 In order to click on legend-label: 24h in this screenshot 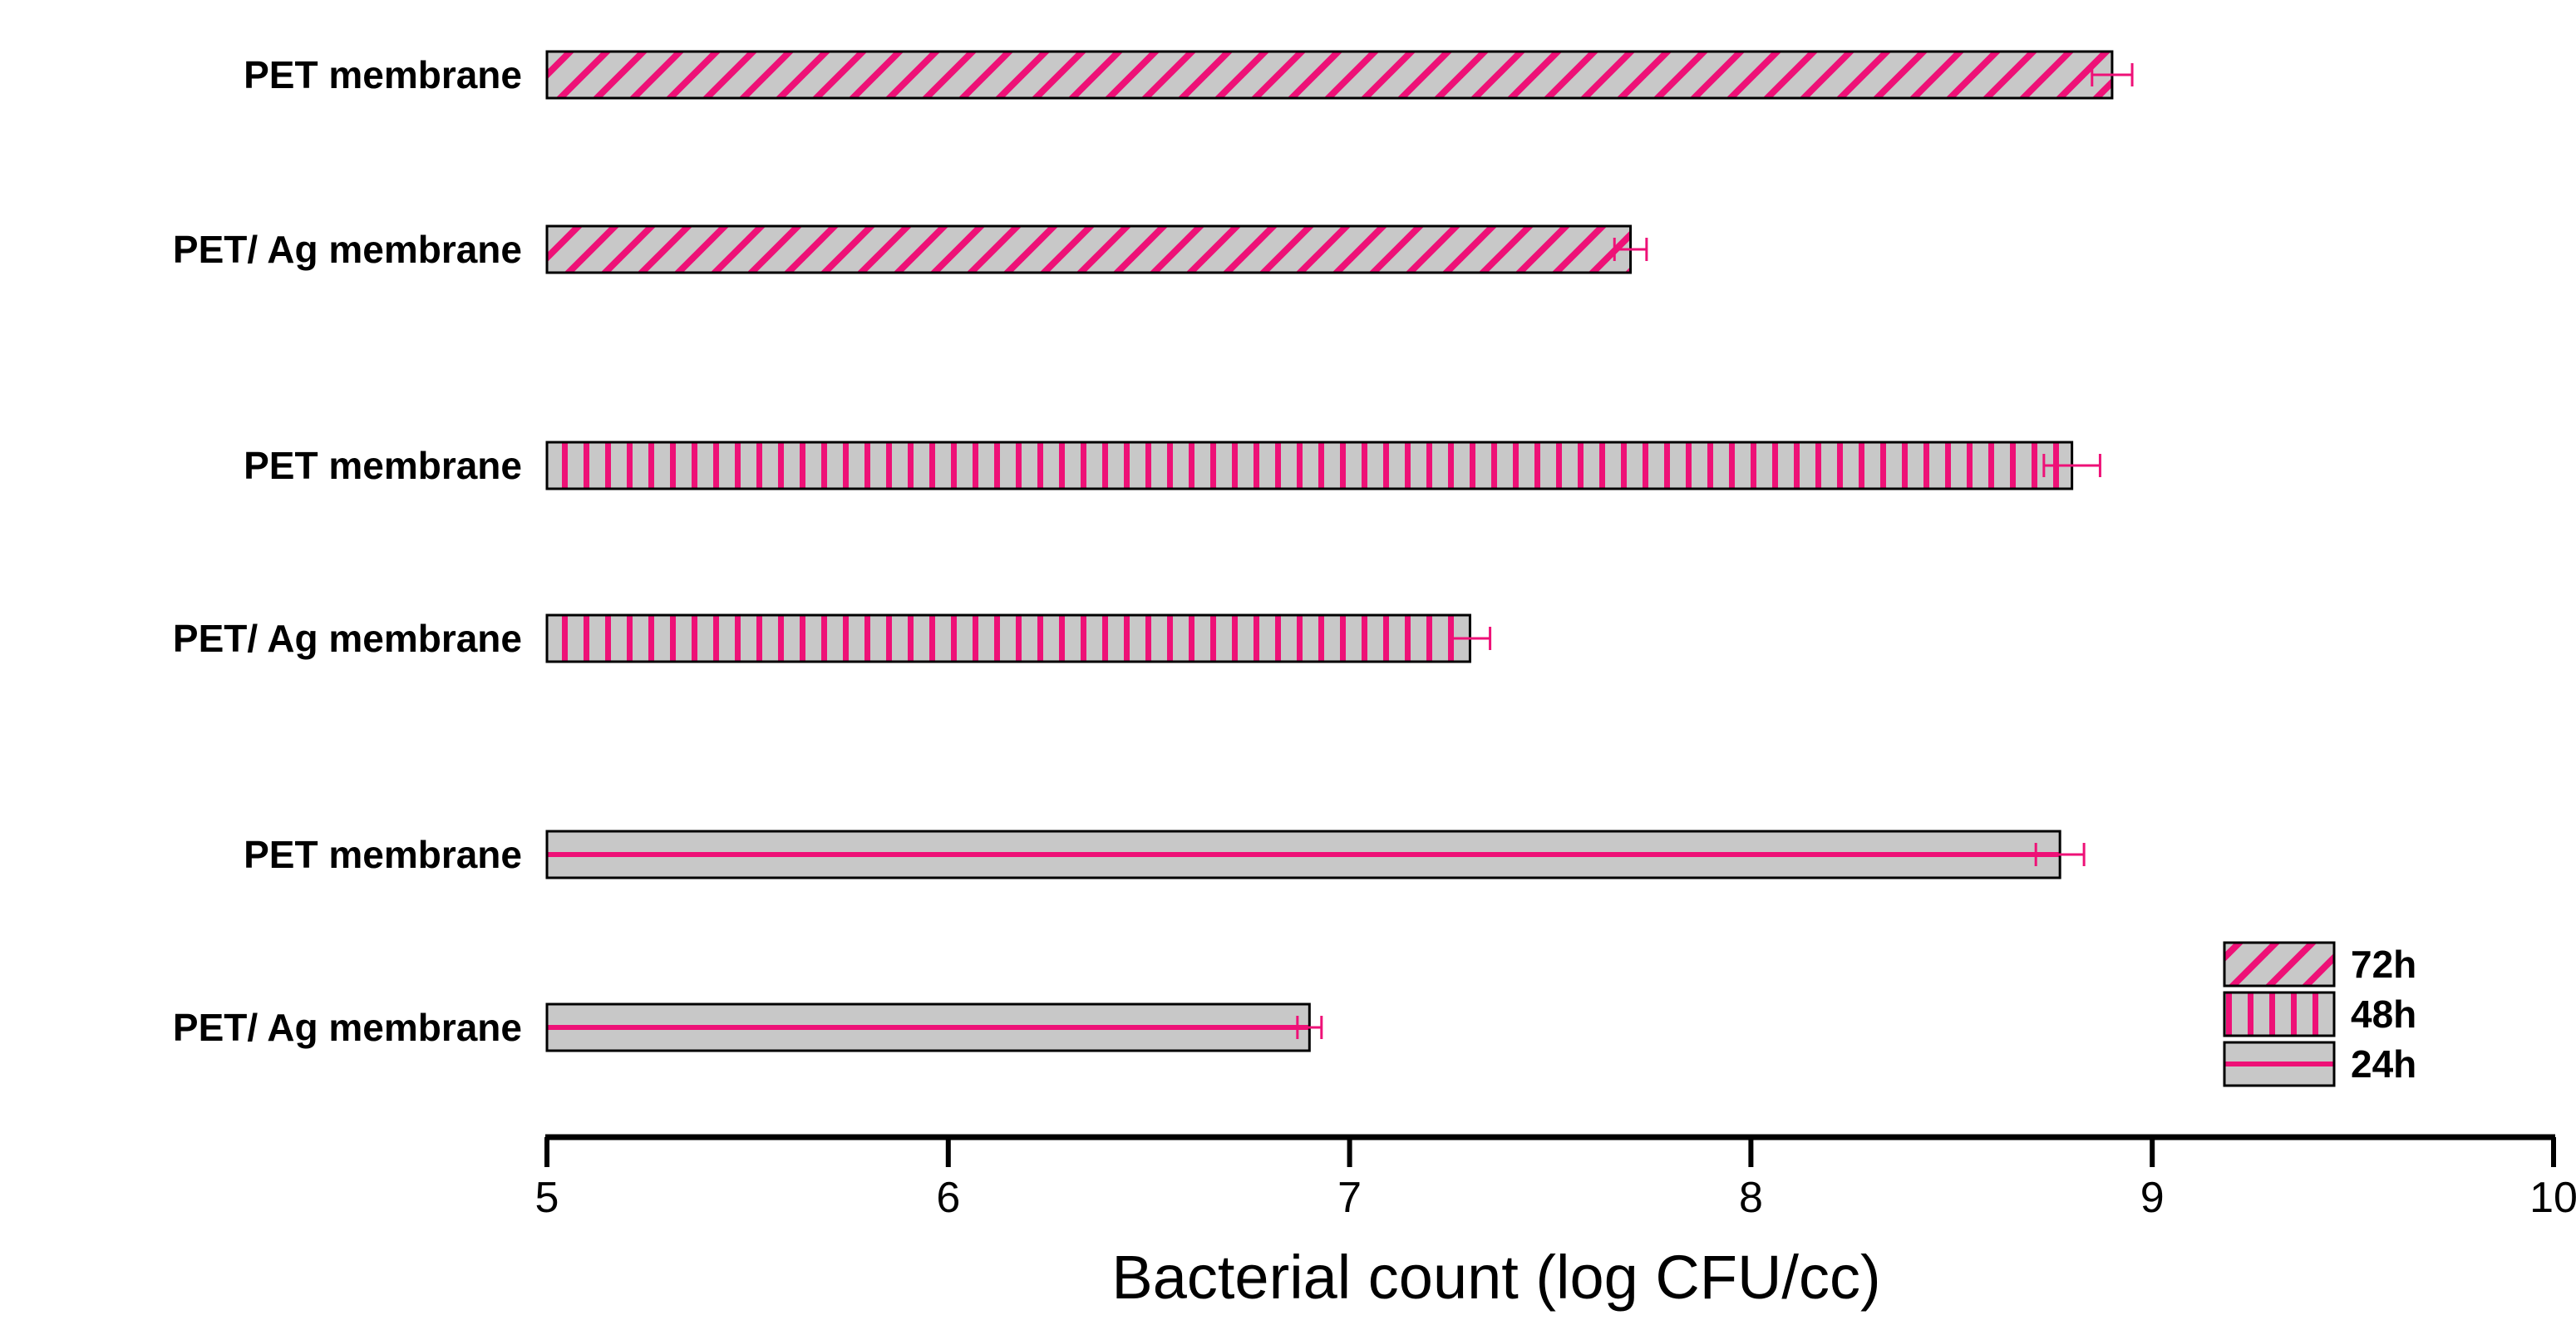, I will do `click(2383, 1064)`.